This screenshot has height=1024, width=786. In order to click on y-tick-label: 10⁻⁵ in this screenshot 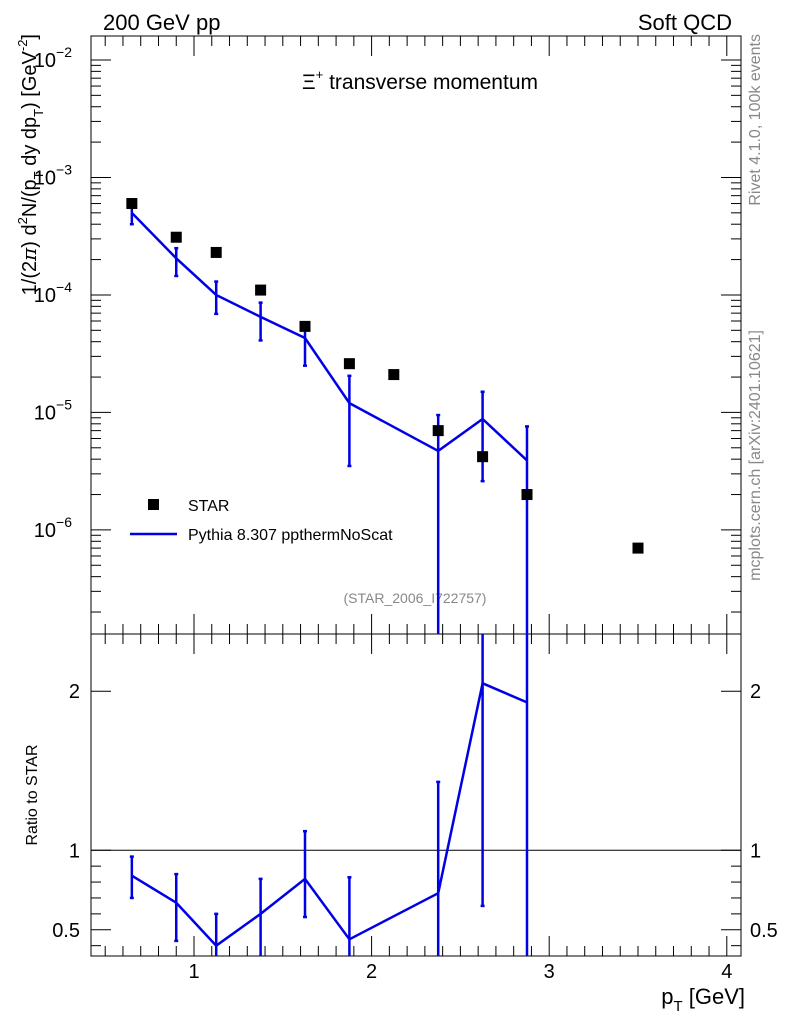, I will do `click(53, 410)`.